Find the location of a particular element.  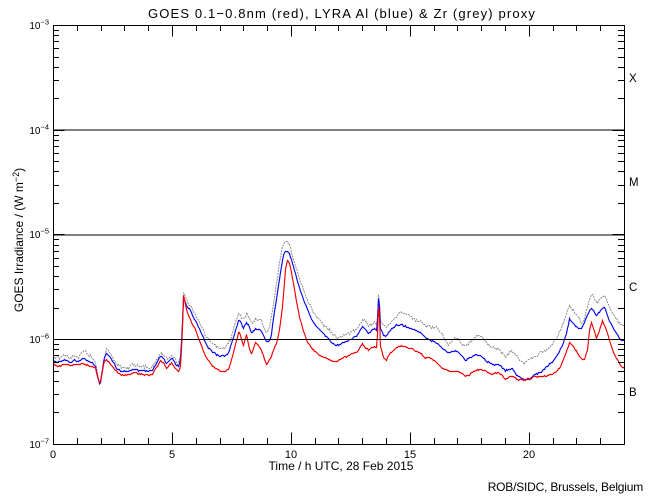

svg-text: Time / h UTC, 28 Feb 2015 is located at coordinates (341, 466).